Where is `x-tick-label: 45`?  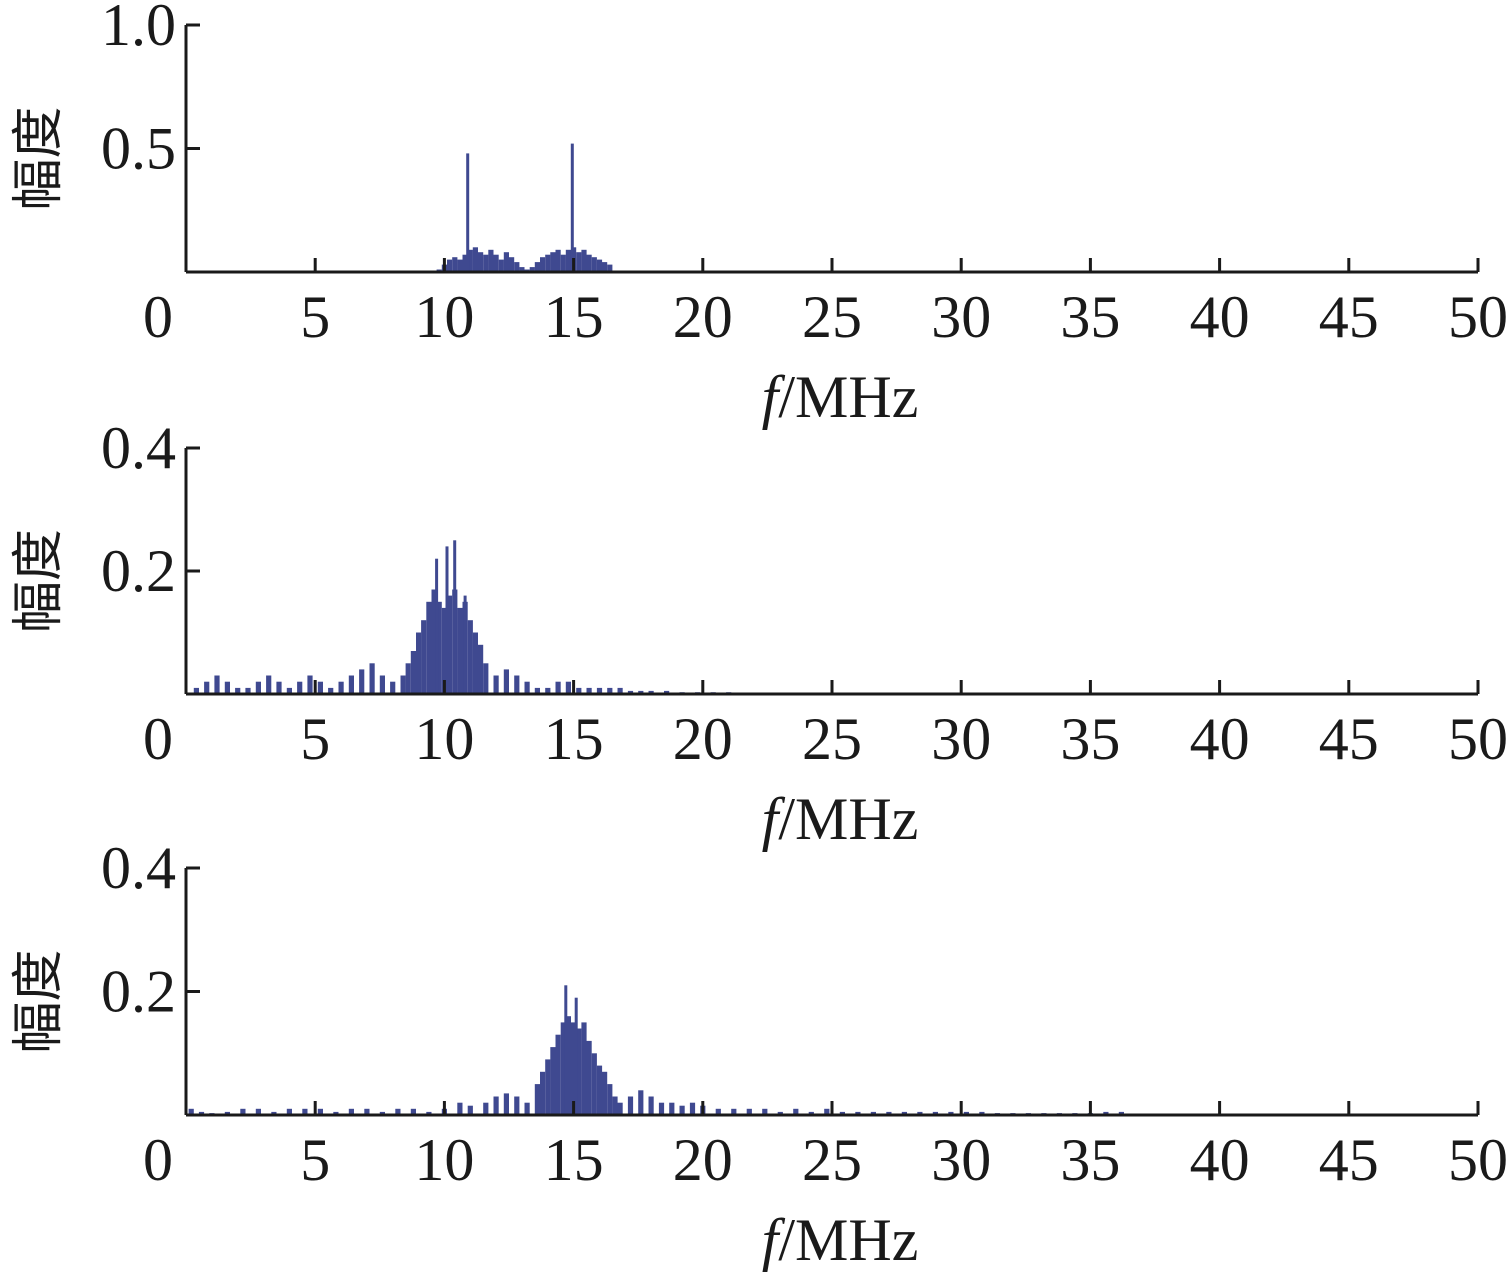
x-tick-label: 45 is located at coordinates (1349, 1160).